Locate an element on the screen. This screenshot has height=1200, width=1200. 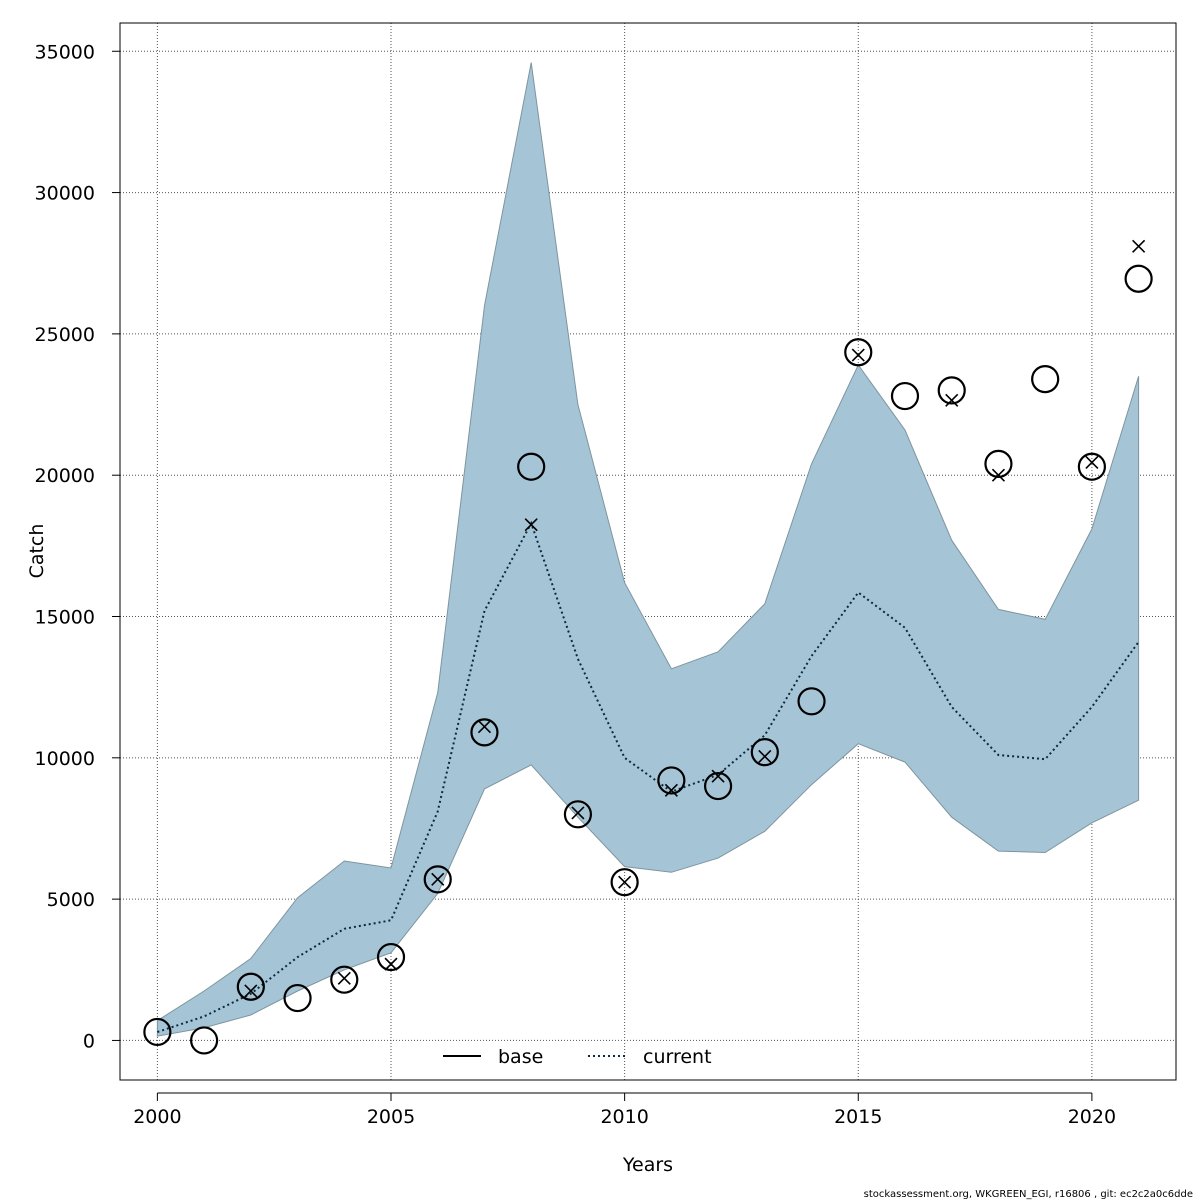
observed-point-2005 is located at coordinates (391, 957).